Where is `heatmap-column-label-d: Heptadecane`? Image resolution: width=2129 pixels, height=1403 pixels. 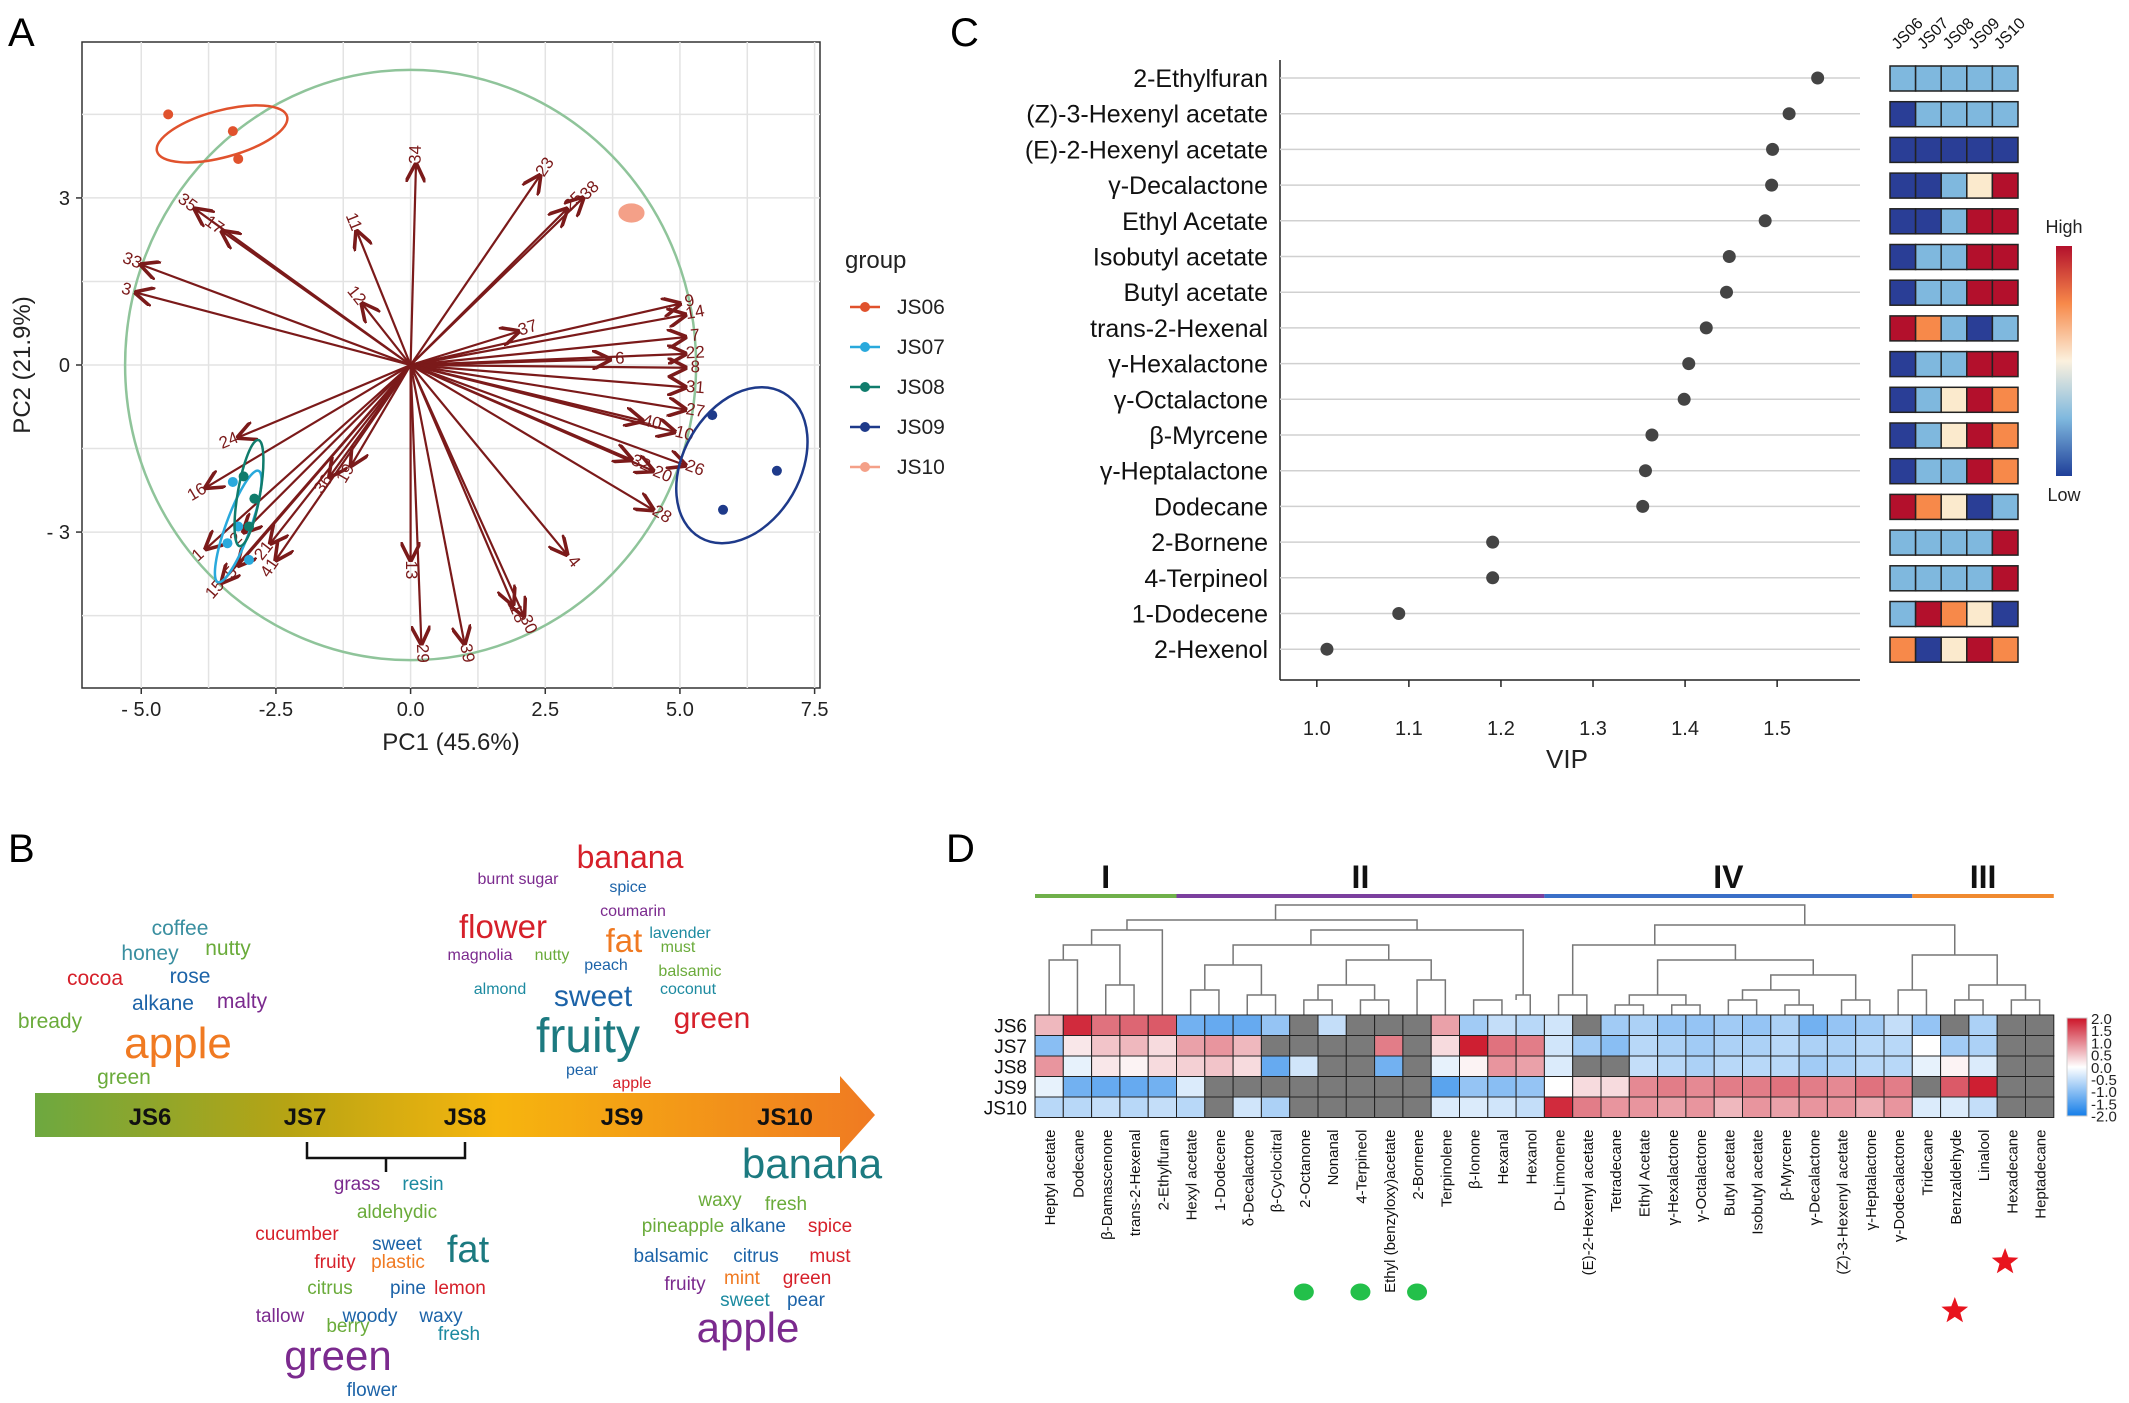 heatmap-column-label-d: Heptadecane is located at coordinates (2041, 1173).